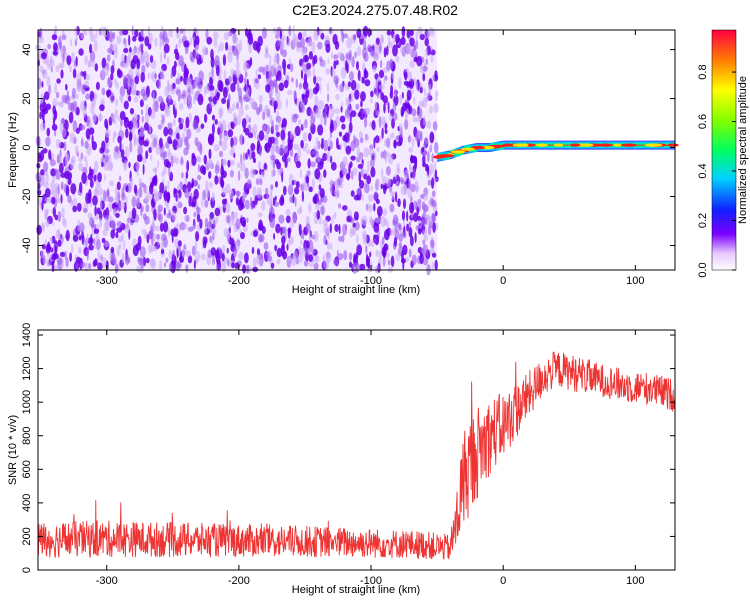 The image size is (750, 600). What do you see at coordinates (635, 581) in the screenshot?
I see `snr-x-tick-label: 100` at bounding box center [635, 581].